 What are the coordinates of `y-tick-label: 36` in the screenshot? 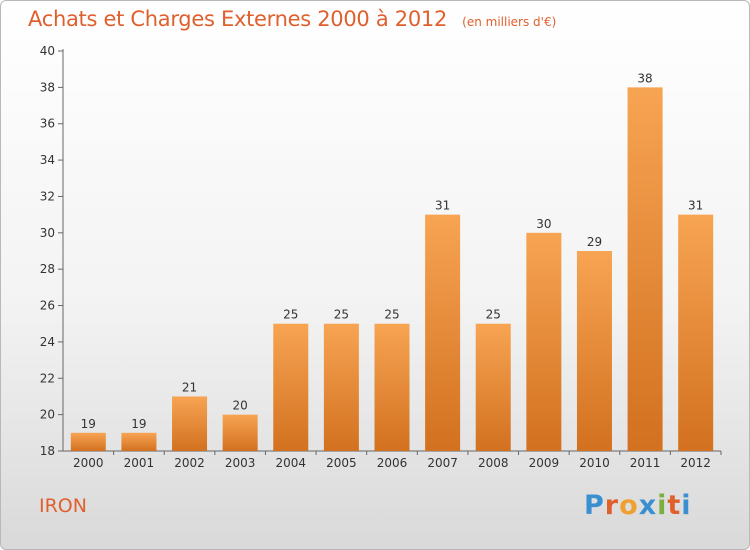 It's located at (47, 124).